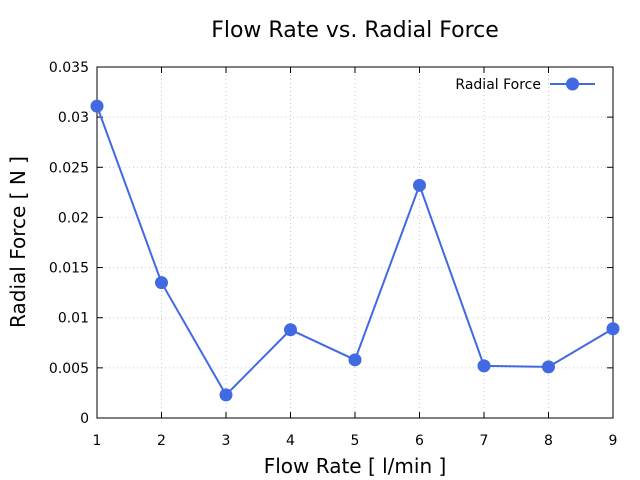 Image resolution: width=640 pixels, height=480 pixels. What do you see at coordinates (69, 68) in the screenshot?
I see `y-tick-label: 0.035` at bounding box center [69, 68].